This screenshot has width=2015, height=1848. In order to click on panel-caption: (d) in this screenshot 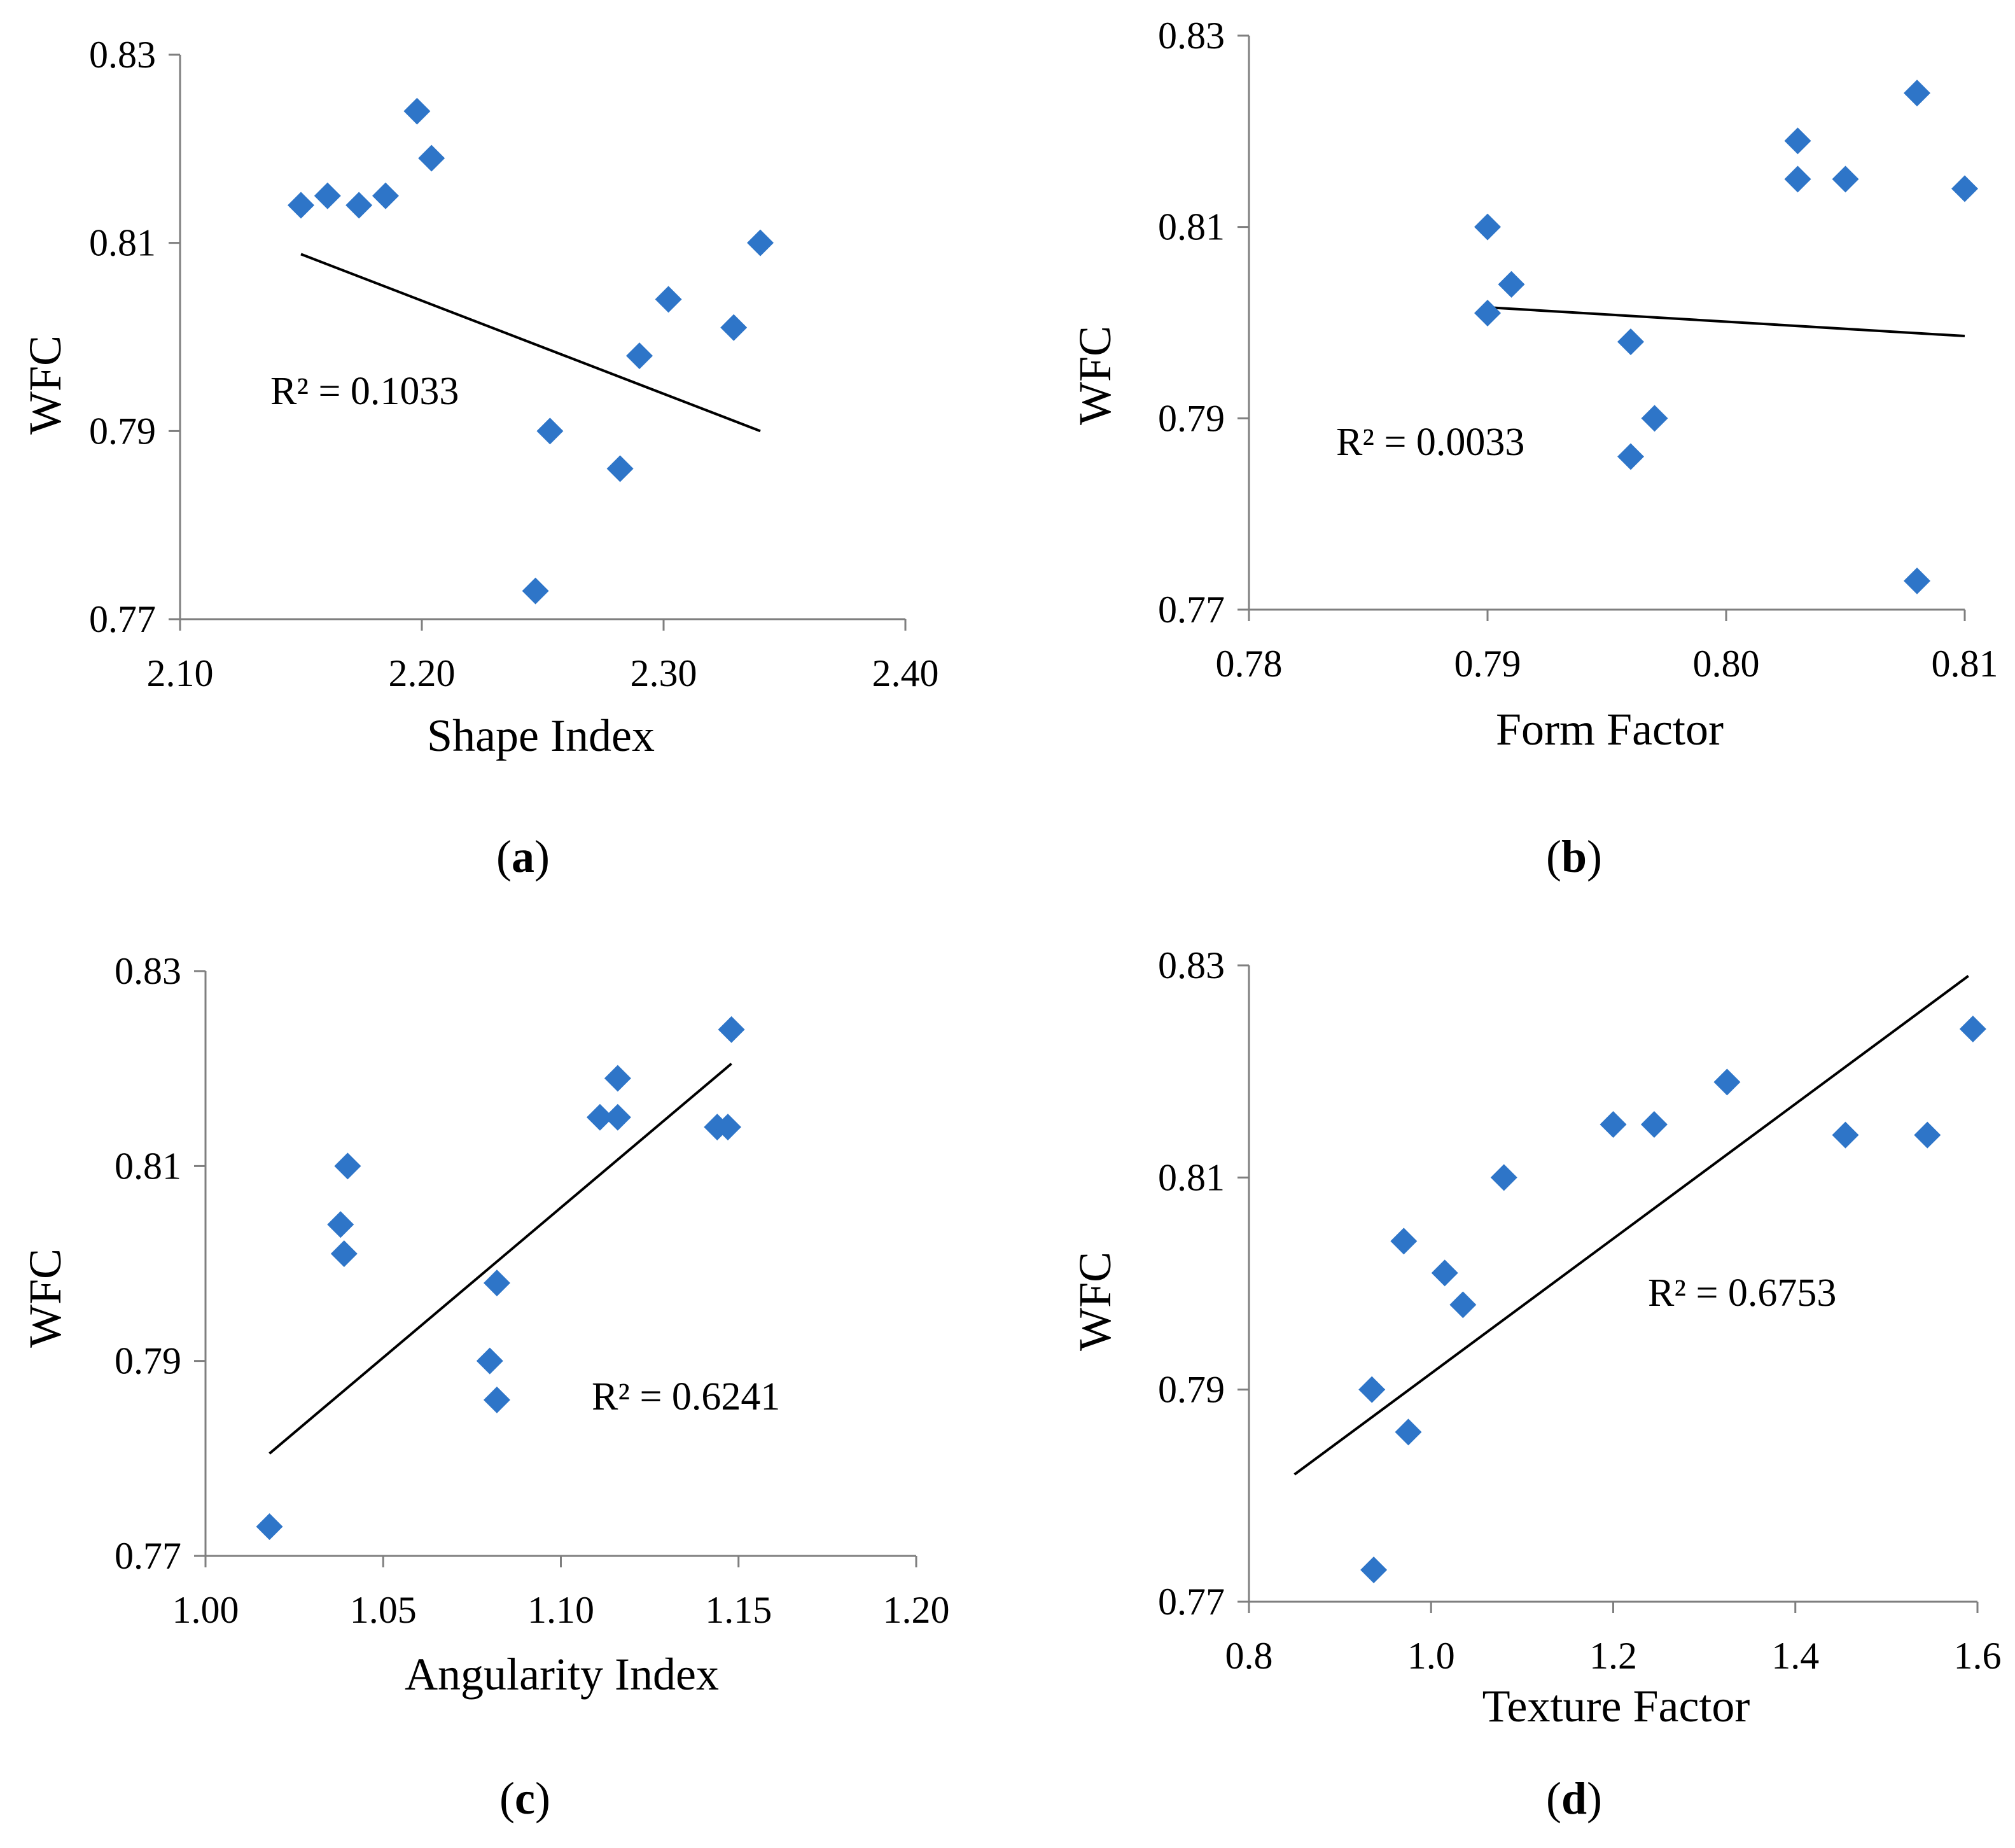, I will do `click(1574, 1798)`.